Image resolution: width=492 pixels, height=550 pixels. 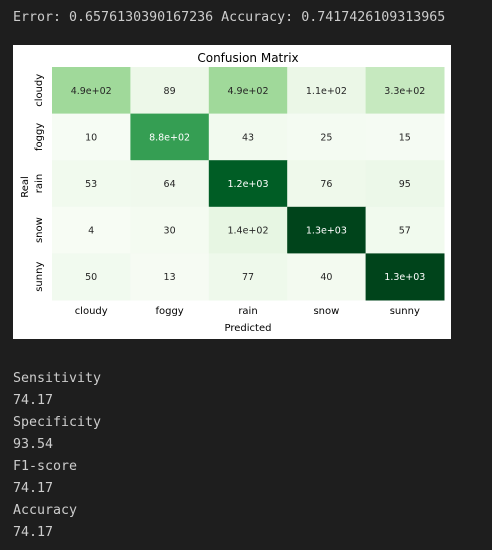 I want to click on cell-label-rain-foggy: 64, so click(x=170, y=184).